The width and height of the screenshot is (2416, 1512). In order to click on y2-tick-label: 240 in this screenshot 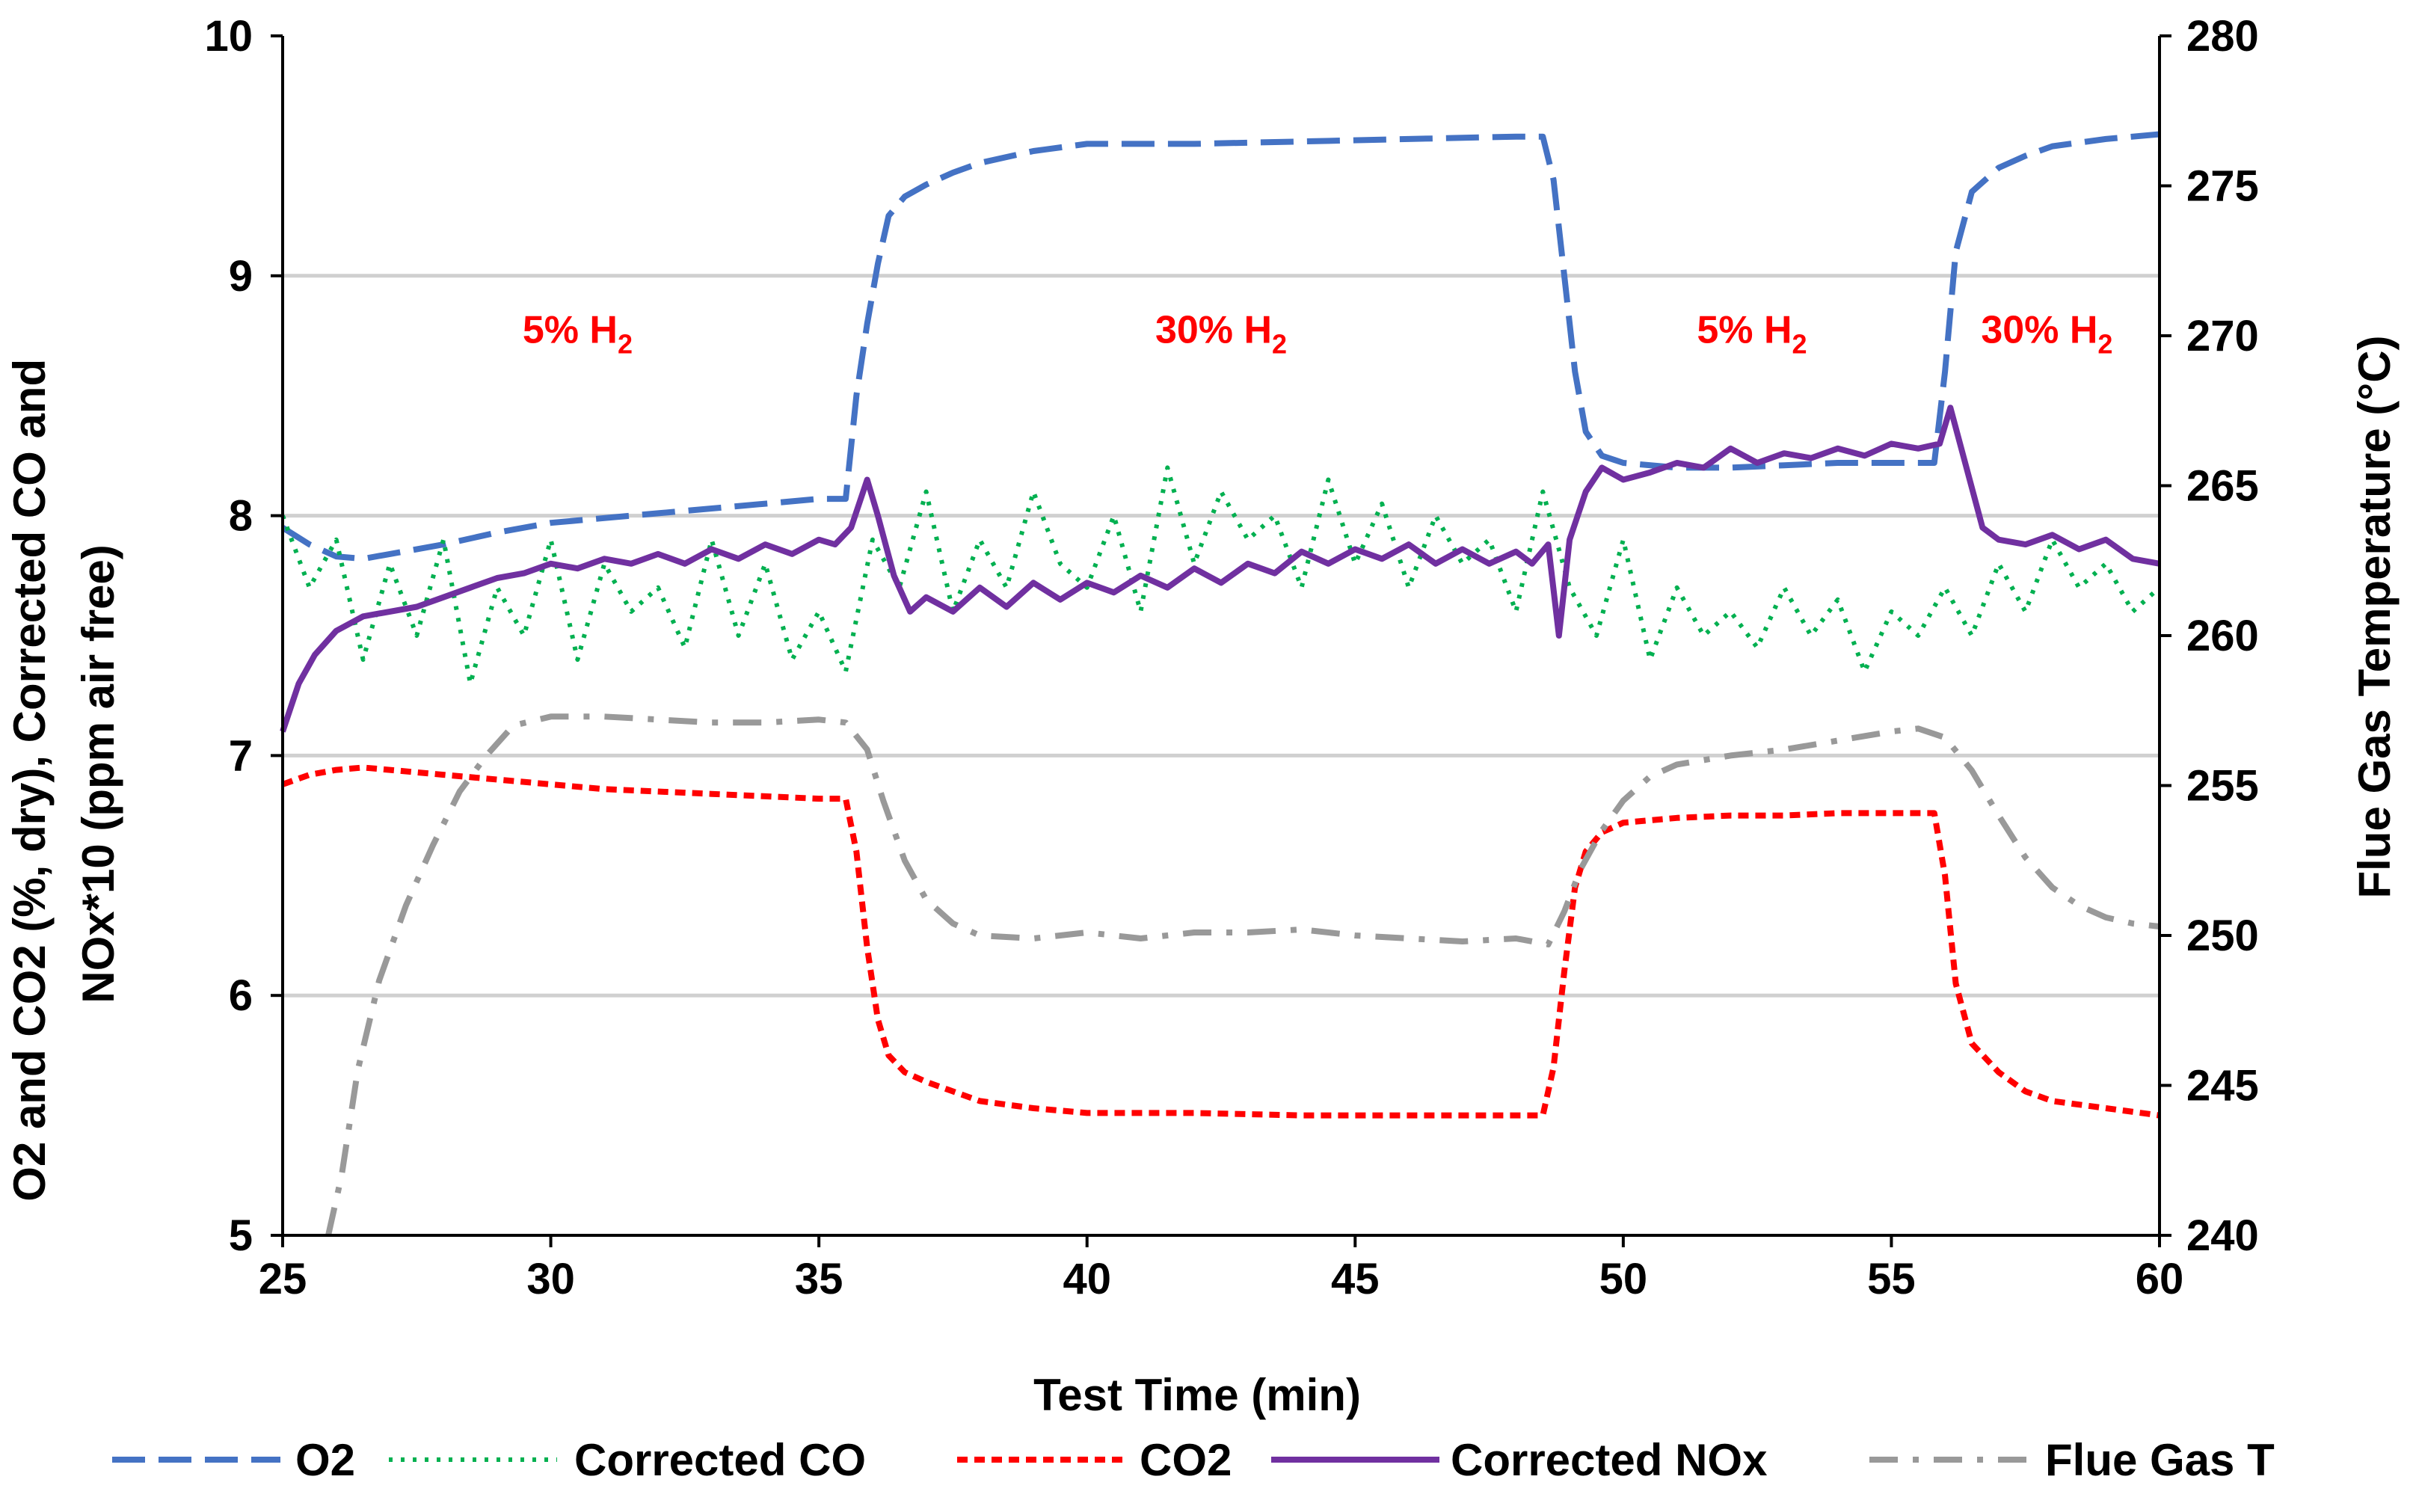, I will do `click(2222, 1235)`.